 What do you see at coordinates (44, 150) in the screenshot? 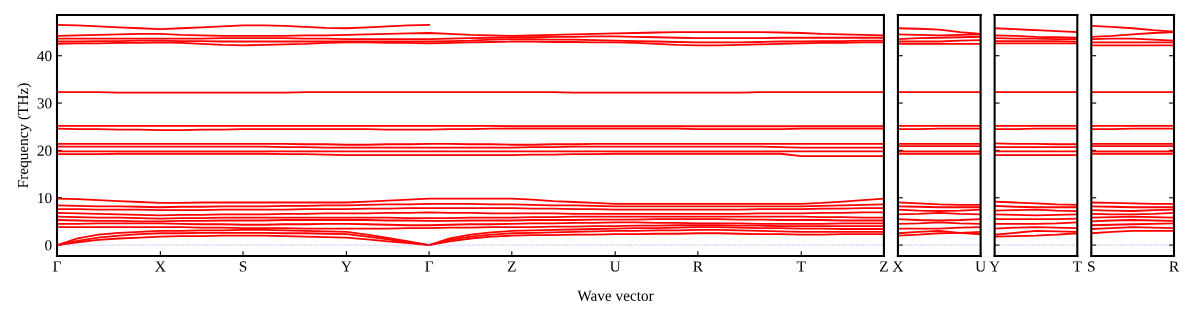
I see `y-tick-label: 20` at bounding box center [44, 150].